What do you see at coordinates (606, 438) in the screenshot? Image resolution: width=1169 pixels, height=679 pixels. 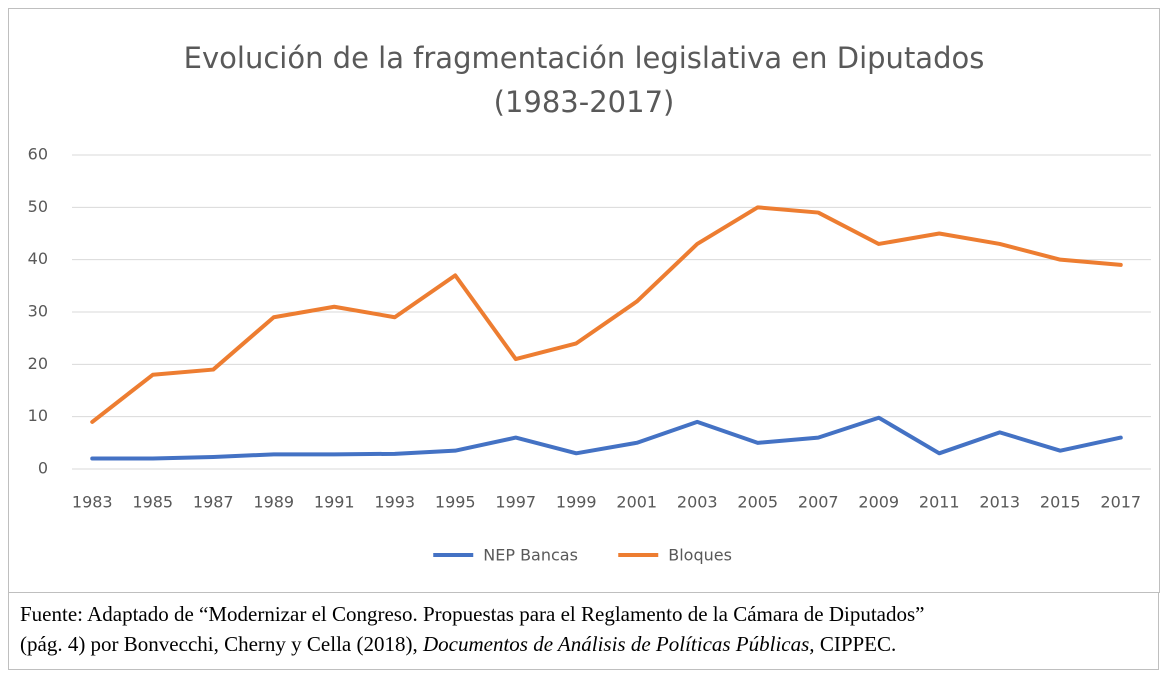 I see `line-series` at bounding box center [606, 438].